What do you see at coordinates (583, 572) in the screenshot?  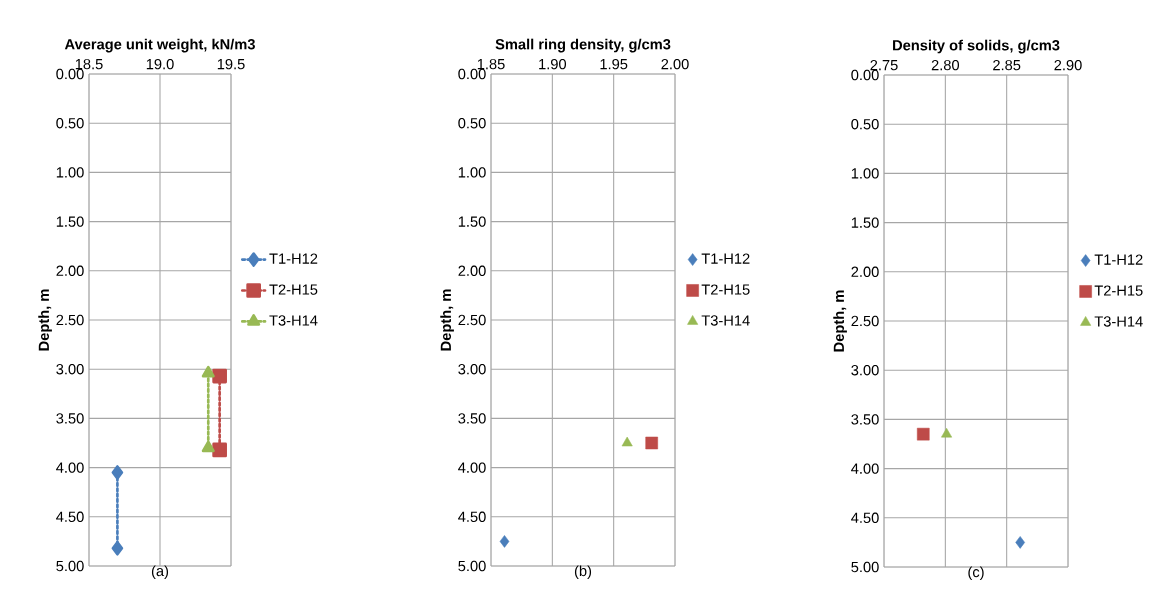 I see `text: (b)` at bounding box center [583, 572].